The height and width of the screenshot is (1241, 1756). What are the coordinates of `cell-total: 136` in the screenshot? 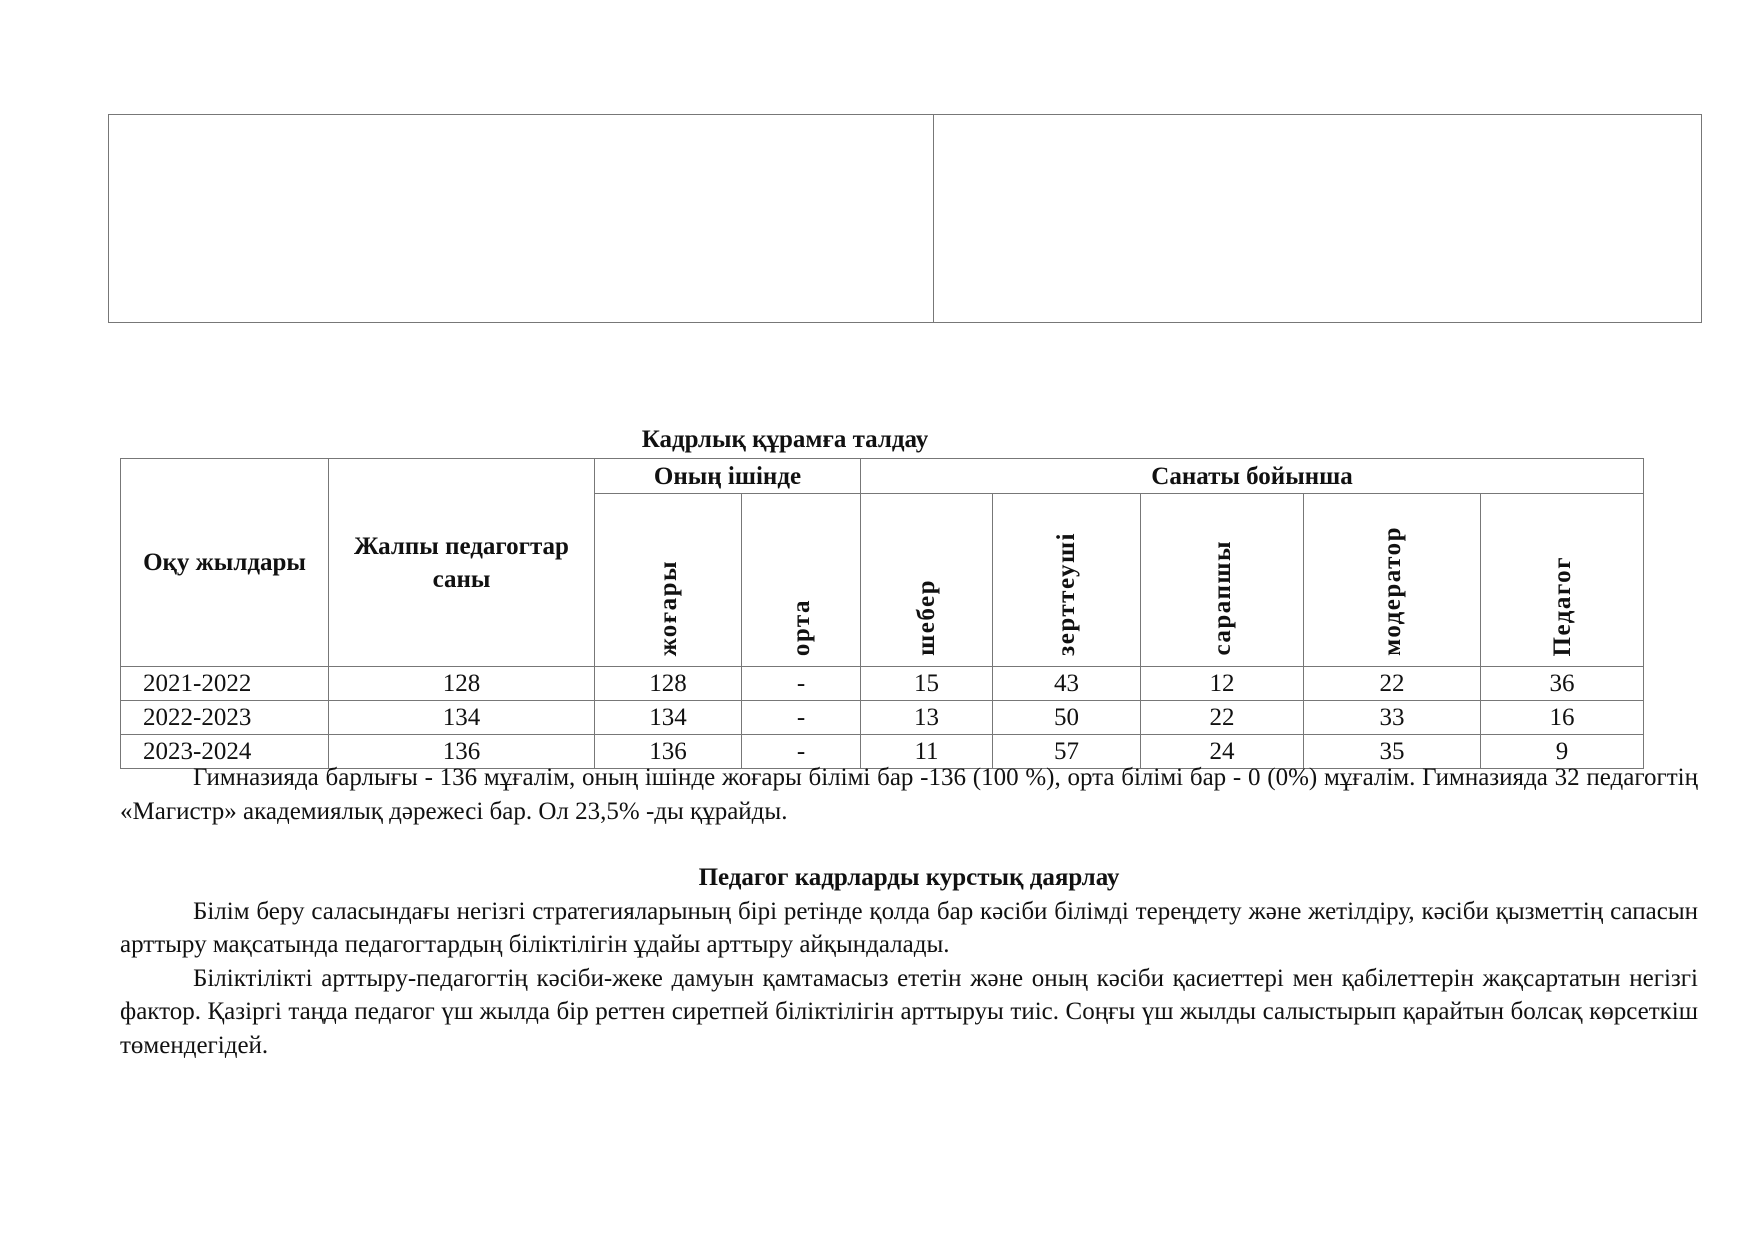 It's located at (461, 751).